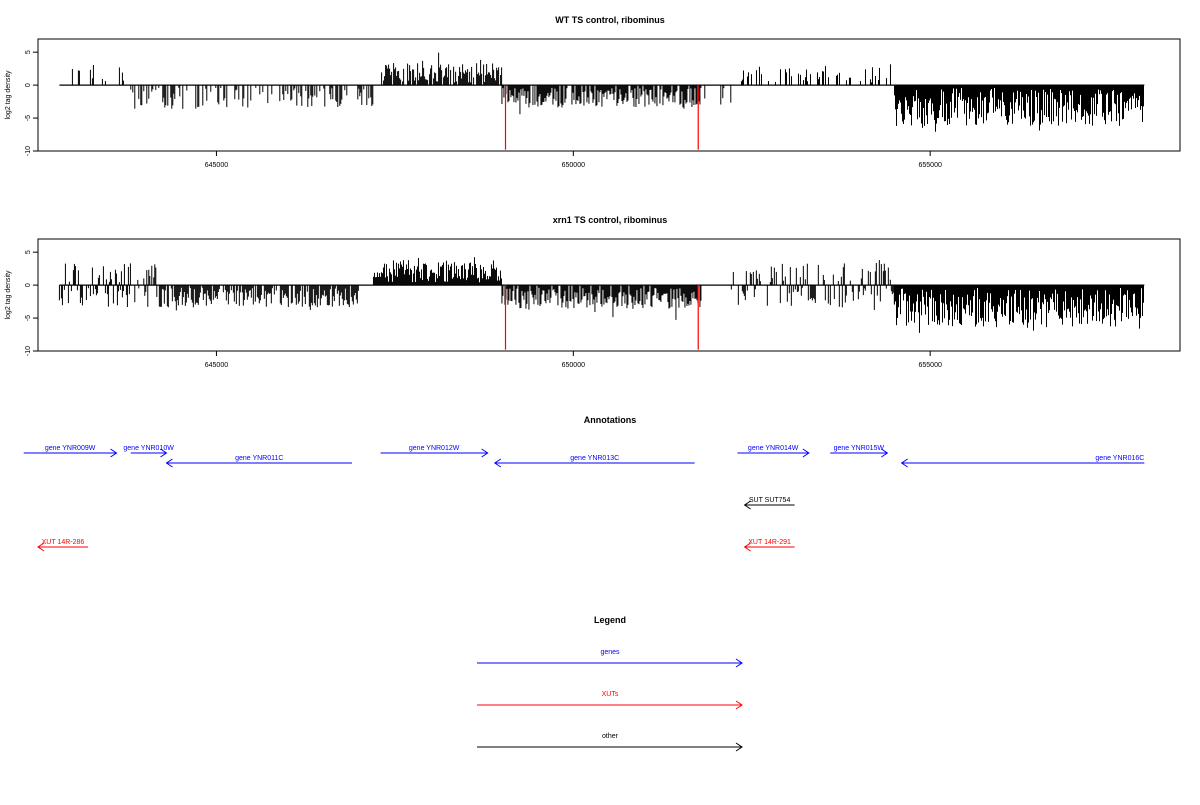 This screenshot has width=1200, height=805. Describe the element at coordinates (610, 694) in the screenshot. I see `legend-label: XUTs` at that location.